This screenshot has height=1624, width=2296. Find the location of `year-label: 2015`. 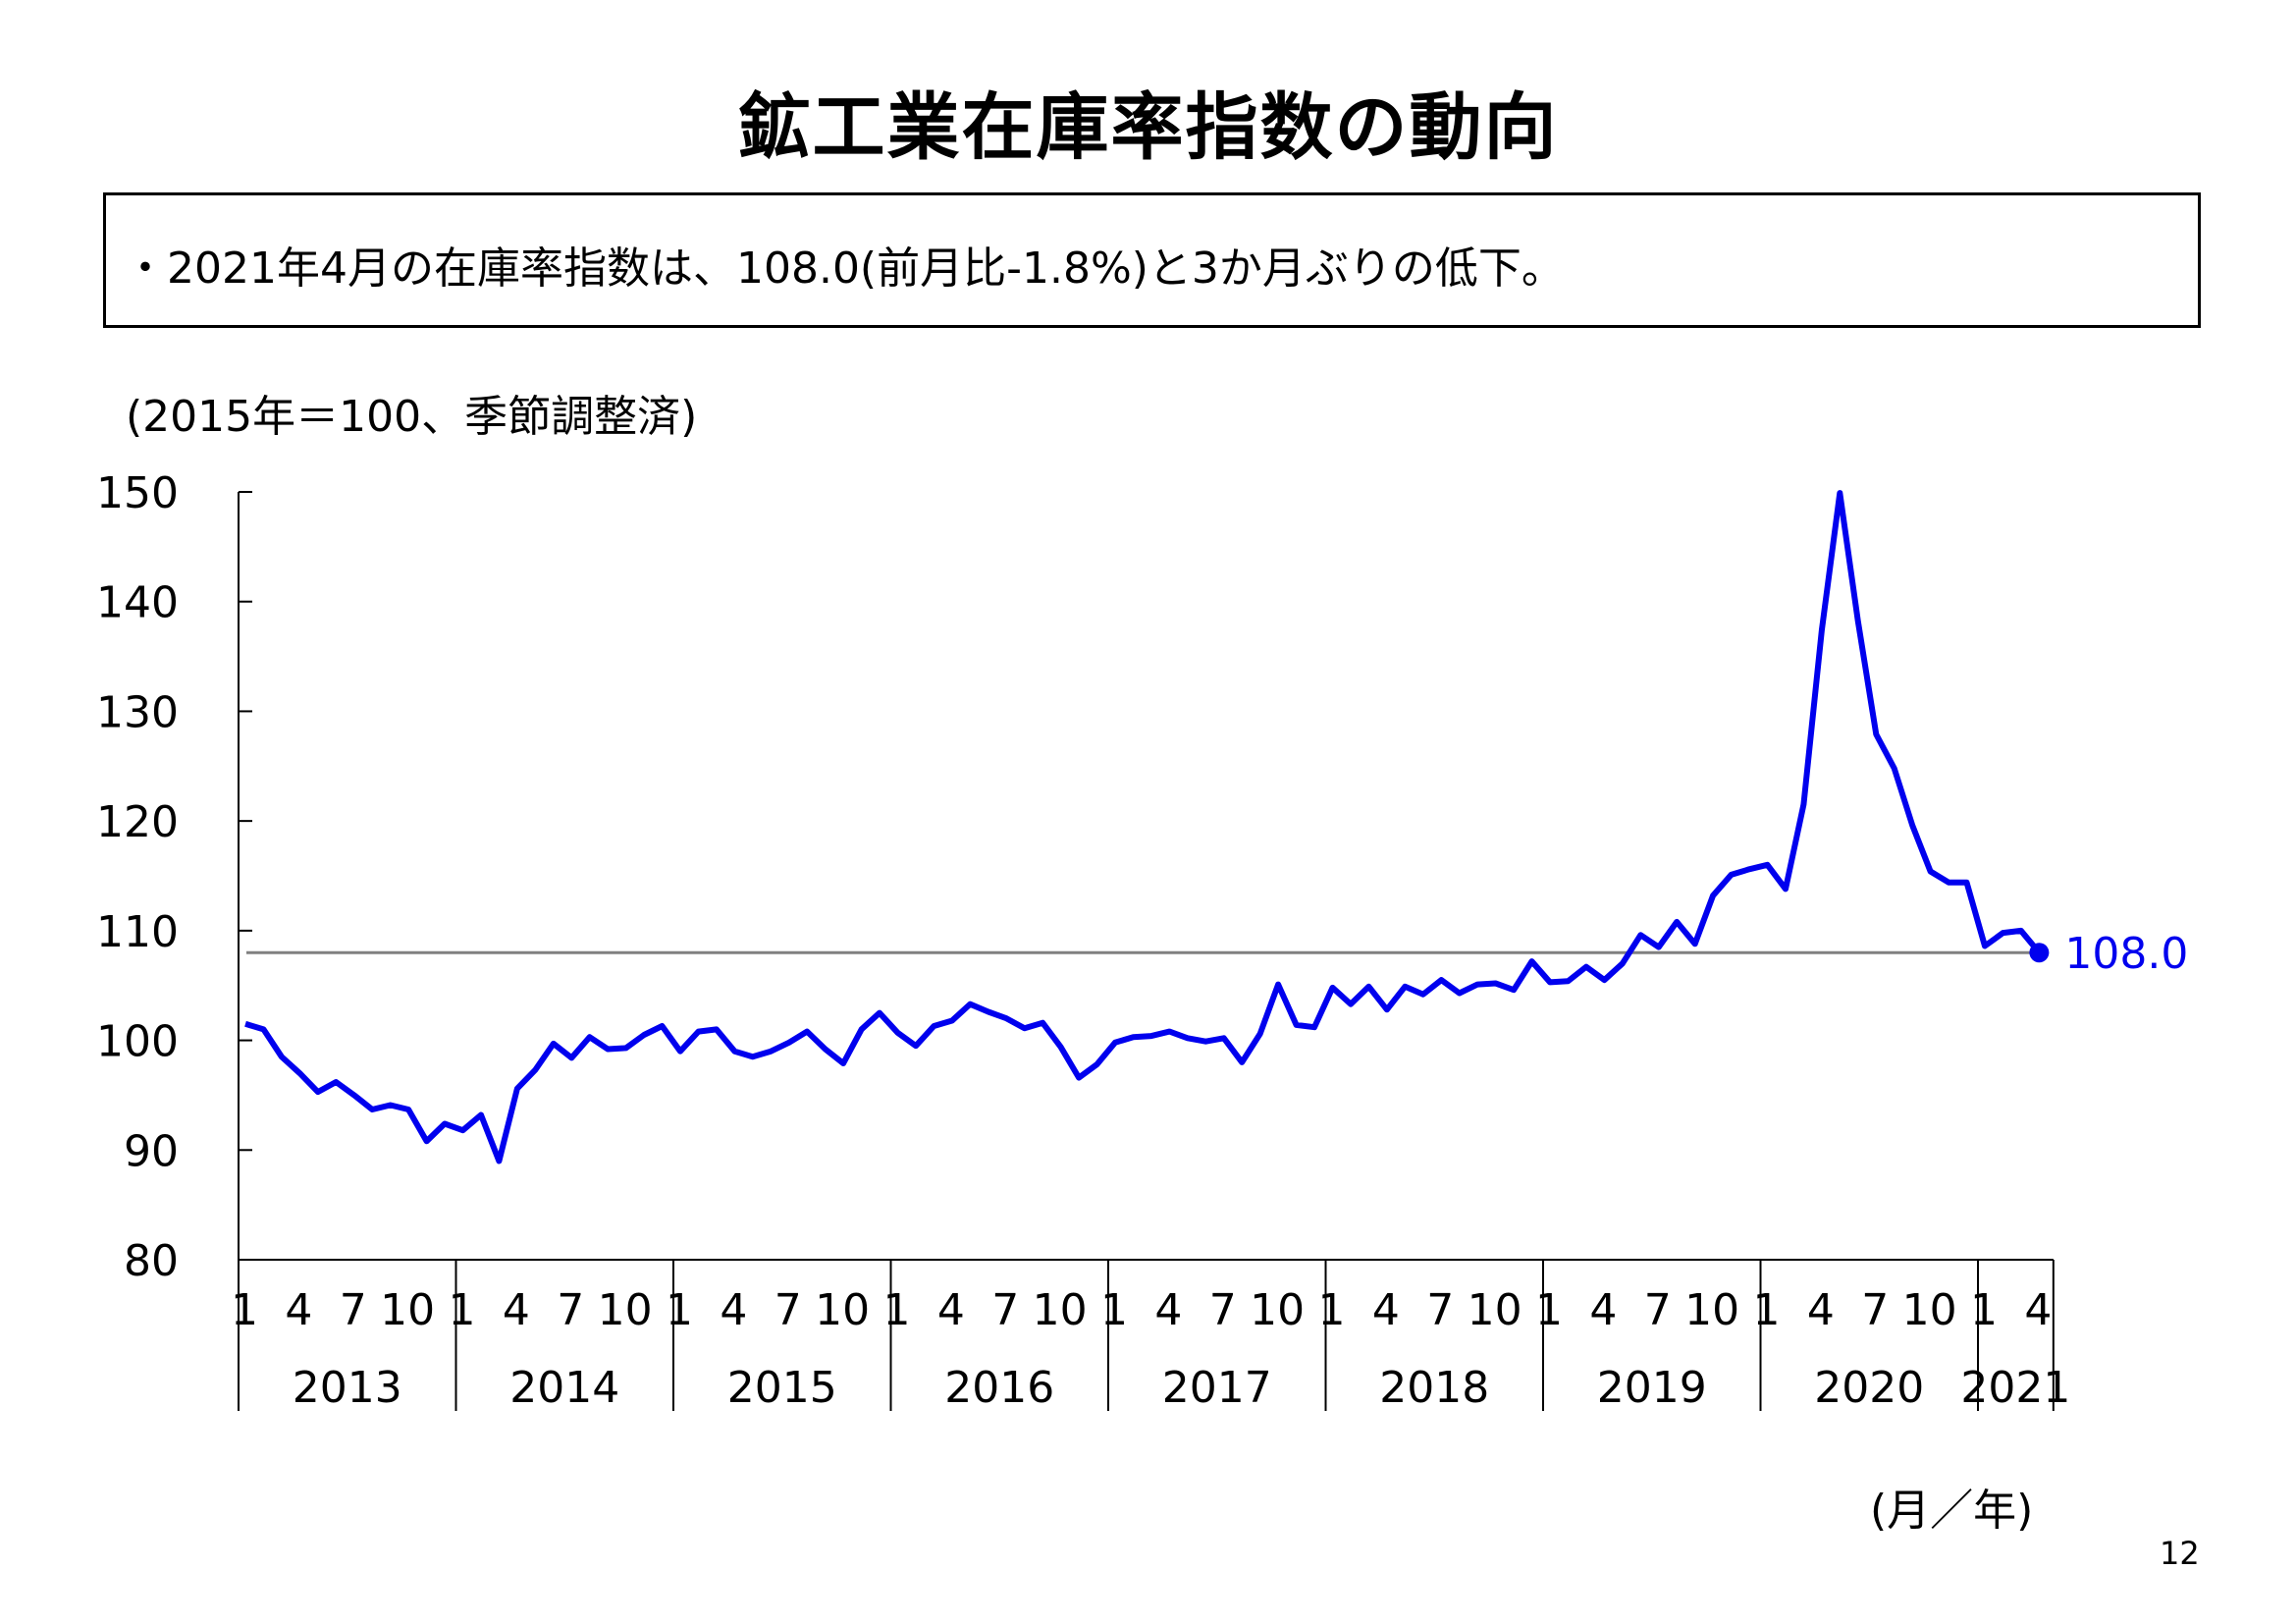

year-label: 2015 is located at coordinates (782, 1388).